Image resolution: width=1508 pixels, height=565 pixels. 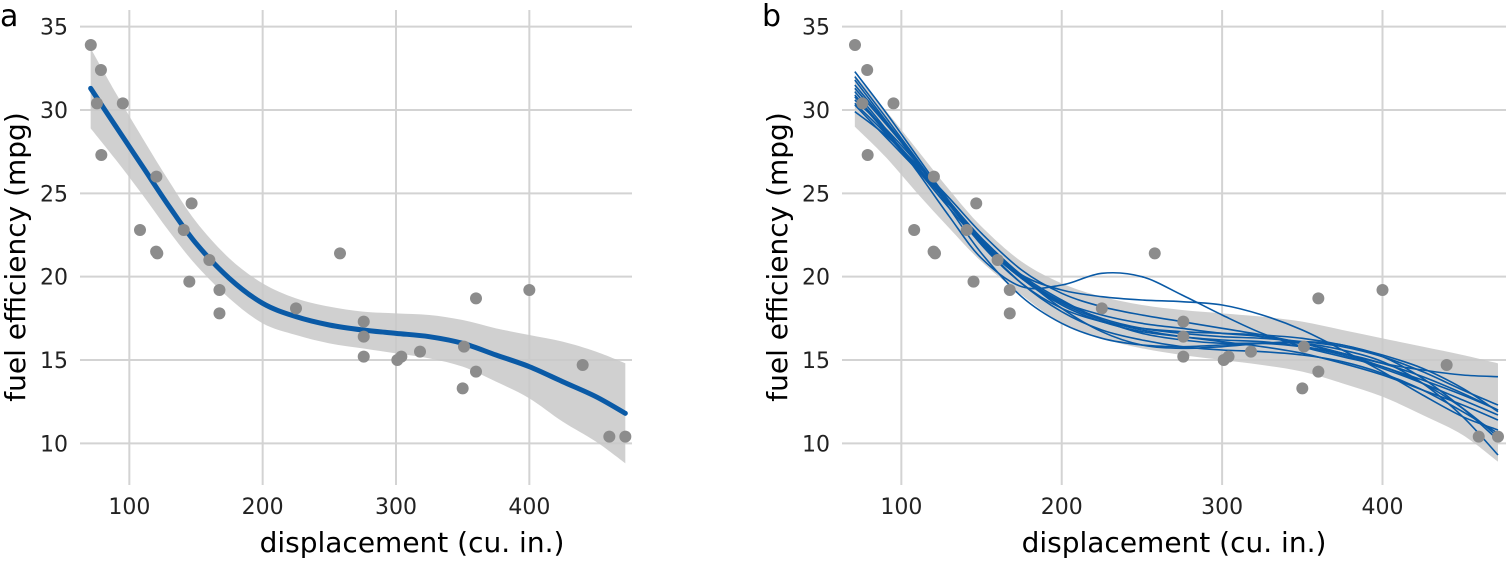 What do you see at coordinates (816, 194) in the screenshot?
I see `panel-b-y-tick-label: 25` at bounding box center [816, 194].